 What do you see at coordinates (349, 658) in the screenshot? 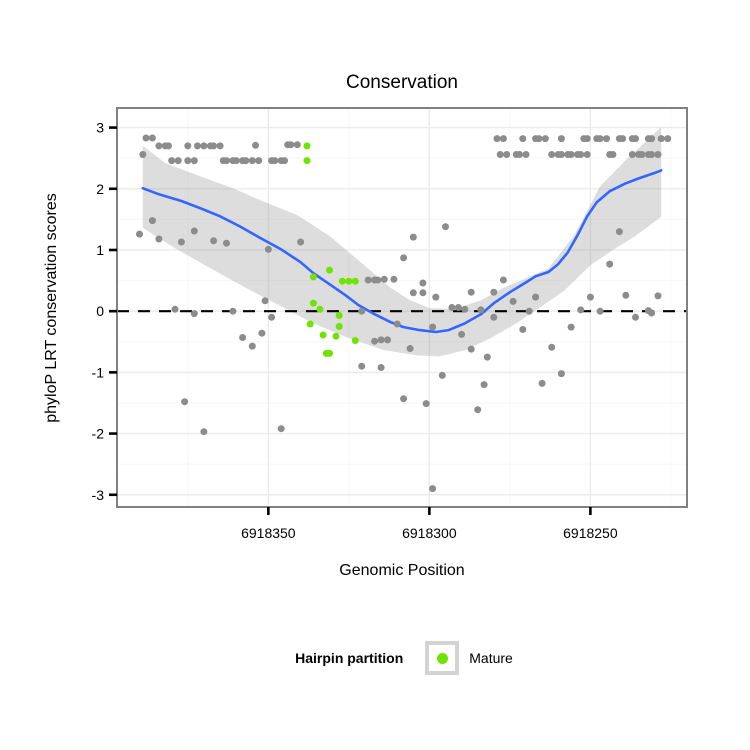
I see `legend-title: Hairpin partition` at bounding box center [349, 658].